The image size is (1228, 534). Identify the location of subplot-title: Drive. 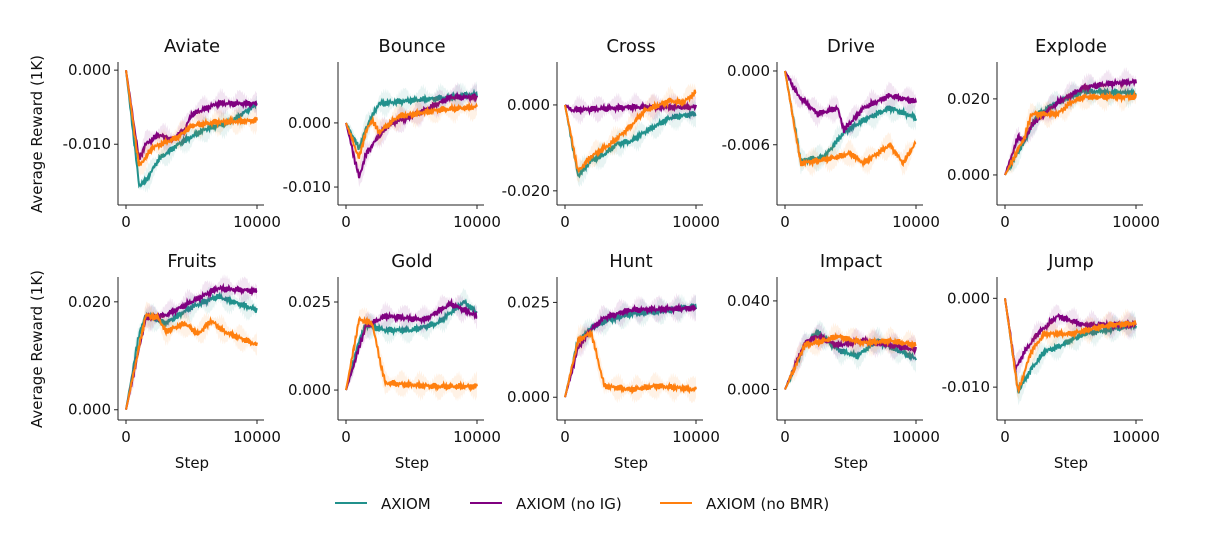
(851, 46).